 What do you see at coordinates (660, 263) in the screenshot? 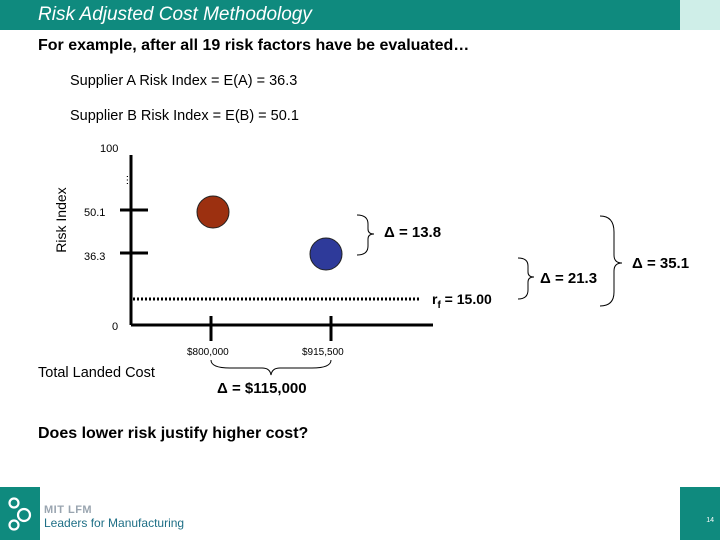
I see `delta-total-label: Δ = 35.1` at bounding box center [660, 263].